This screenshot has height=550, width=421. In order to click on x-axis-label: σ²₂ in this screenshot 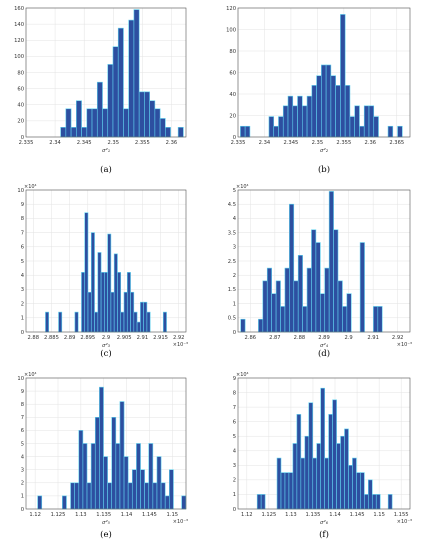, I will do `click(324, 150)`.